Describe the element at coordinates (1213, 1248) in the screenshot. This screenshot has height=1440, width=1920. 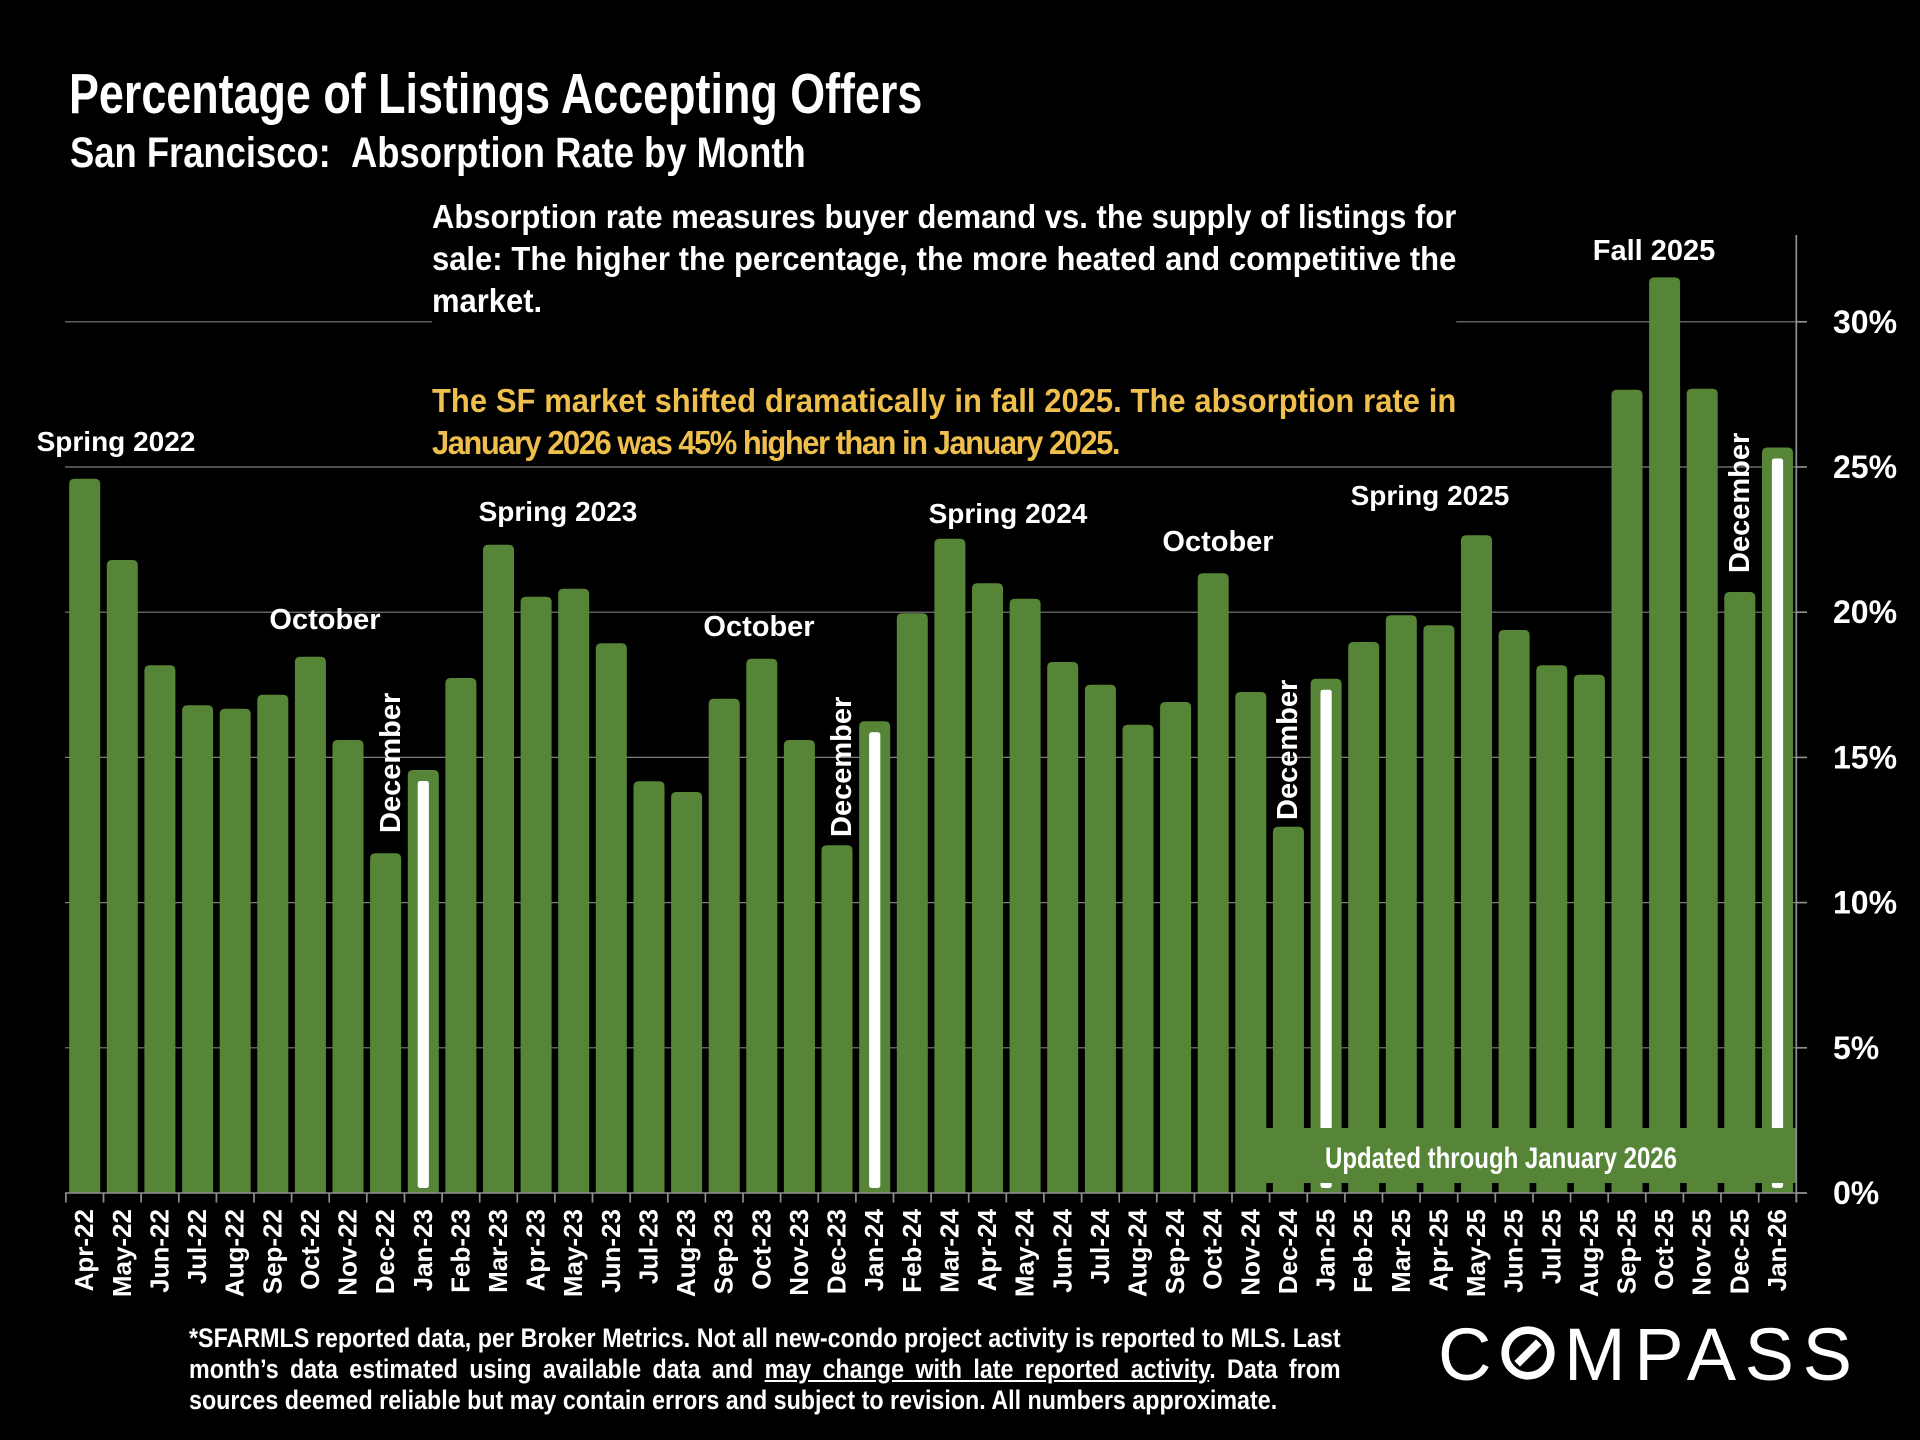
I see `svg-text: Oct-24` at that location.